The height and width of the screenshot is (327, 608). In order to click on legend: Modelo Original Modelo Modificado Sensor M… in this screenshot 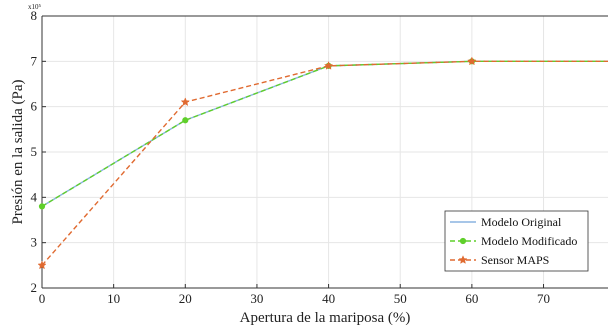, I will do `click(516, 241)`.